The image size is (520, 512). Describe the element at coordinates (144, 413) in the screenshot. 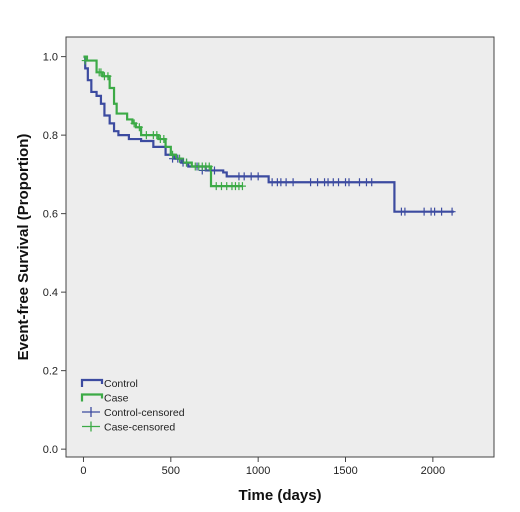

I see `legend-label: Control-censored` at that location.